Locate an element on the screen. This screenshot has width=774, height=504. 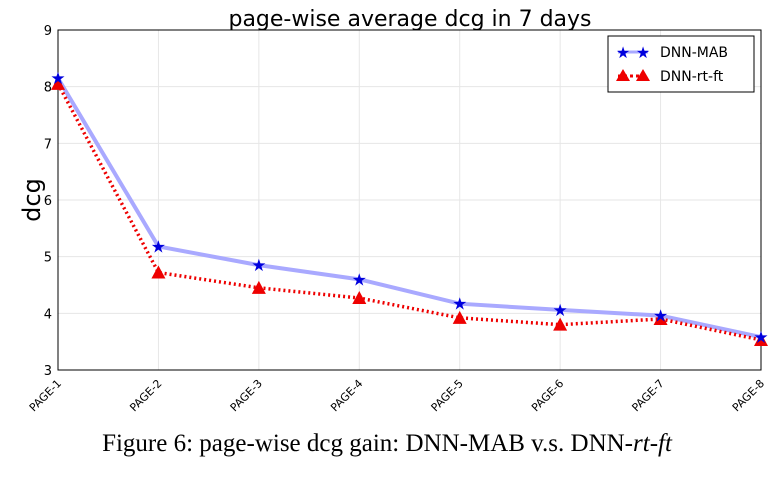
chart-title: page-wise average dcg in 7 days is located at coordinates (409, 19).